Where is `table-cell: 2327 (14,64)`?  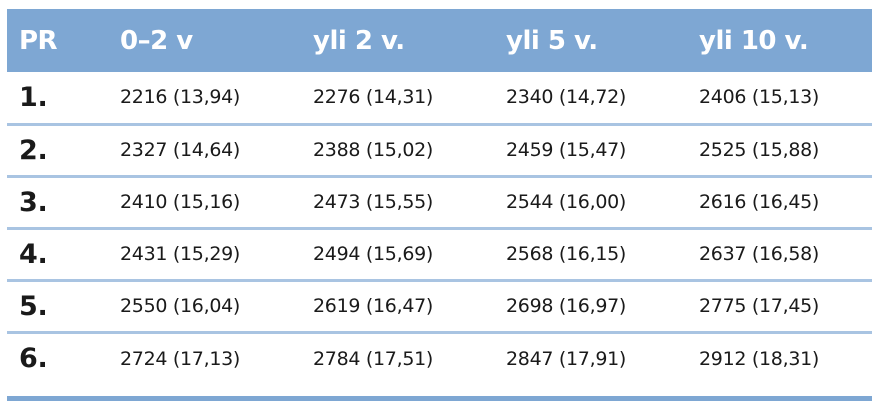
table-cell: 2327 (14,64) is located at coordinates (204, 149).